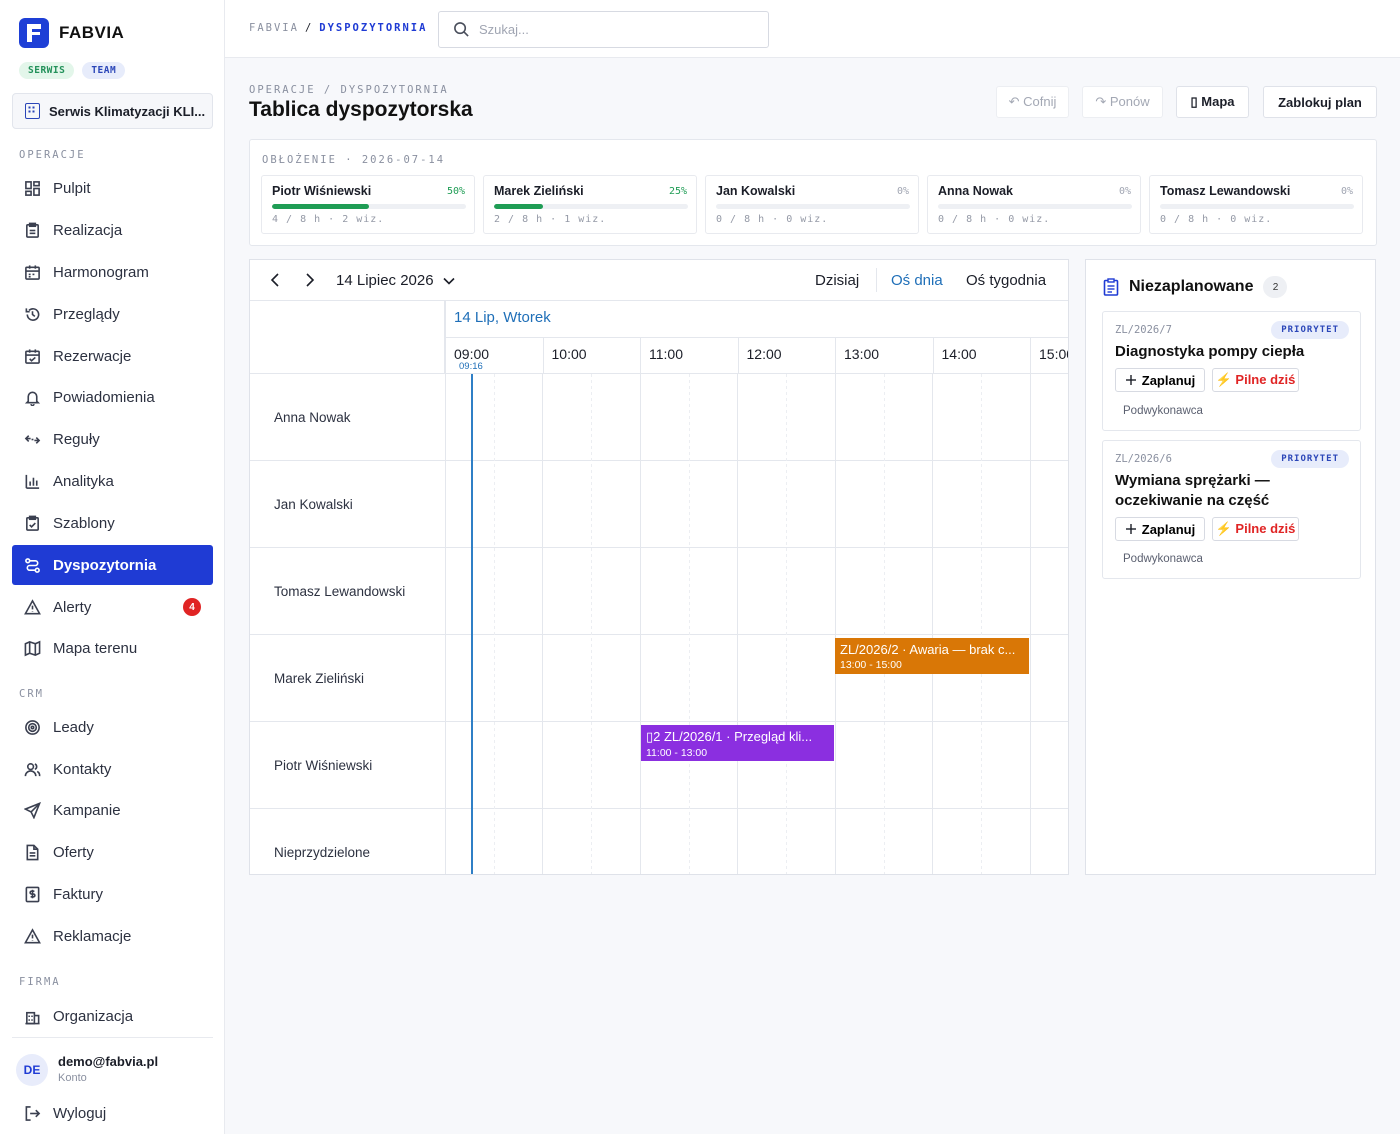 This screenshot has height=1134, width=1400. What do you see at coordinates (112, 1061) in the screenshot?
I see `user-account: DE demo@fabvia.pl Konto` at bounding box center [112, 1061].